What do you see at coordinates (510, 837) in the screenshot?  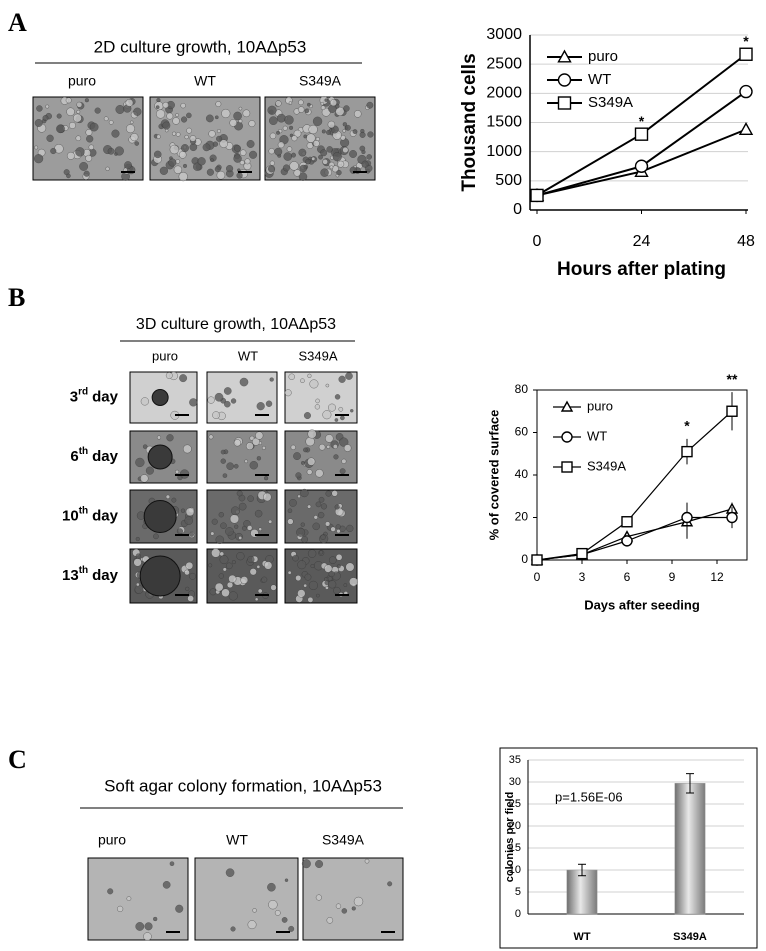 I see `y-axis-label: colonies per field` at bounding box center [510, 837].